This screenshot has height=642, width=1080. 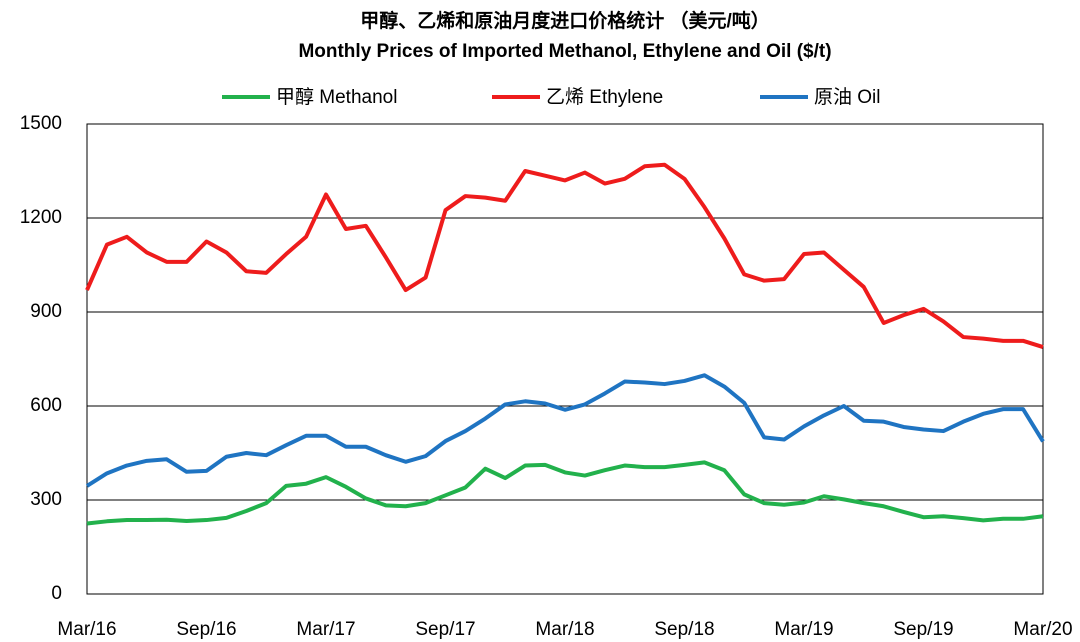 I want to click on legend-label: 甲醇 Methanol, so click(x=336, y=97).